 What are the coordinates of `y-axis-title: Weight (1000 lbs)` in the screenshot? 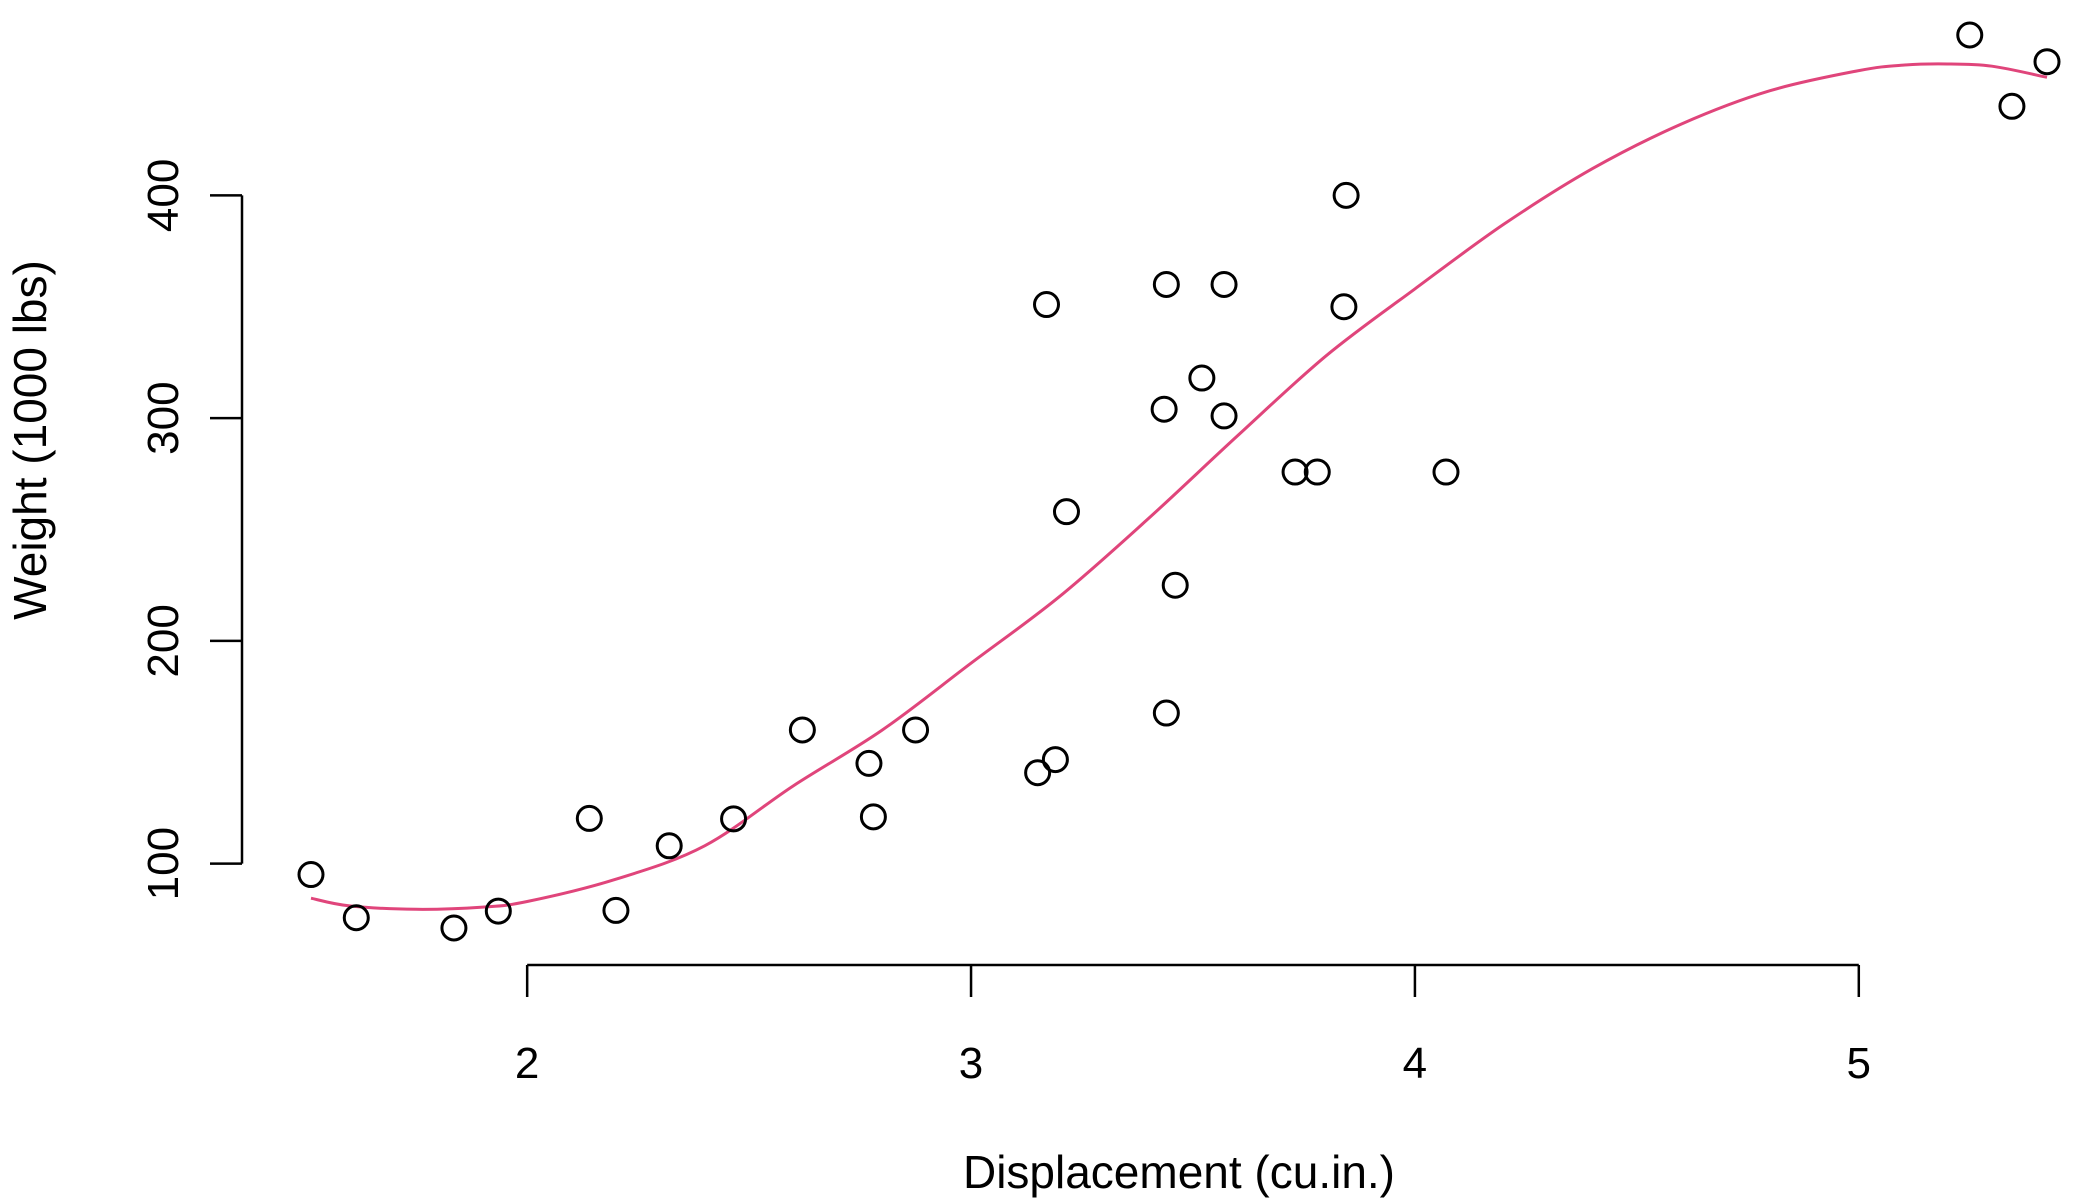 It's located at (30, 440).